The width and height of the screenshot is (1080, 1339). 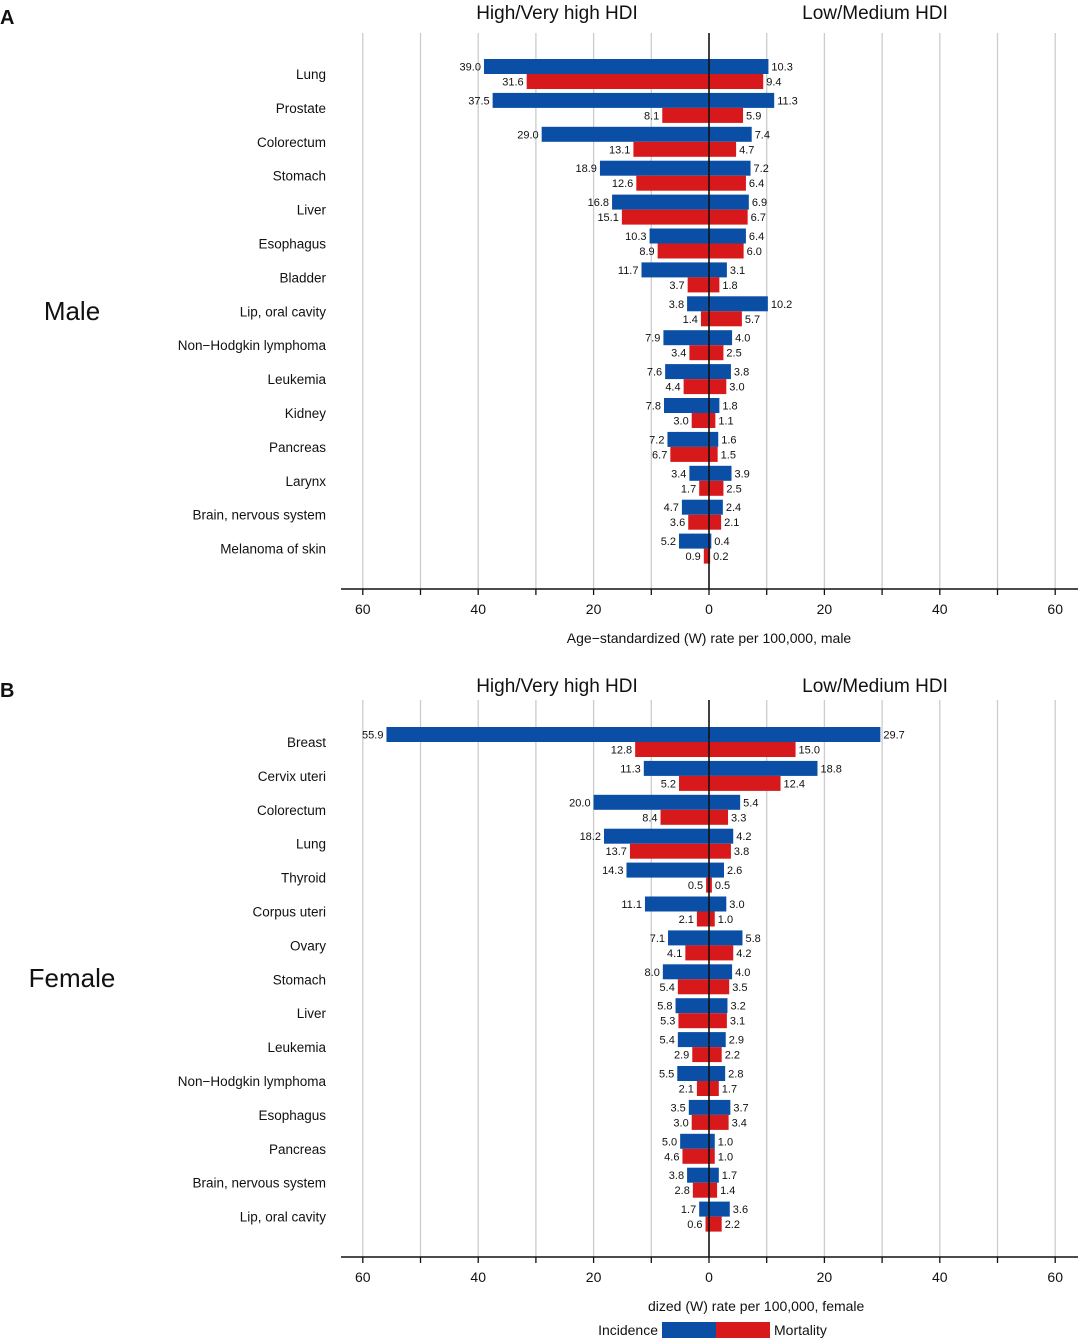 What do you see at coordinates (259, 515) in the screenshot?
I see `category-label: Brain, nervous system` at bounding box center [259, 515].